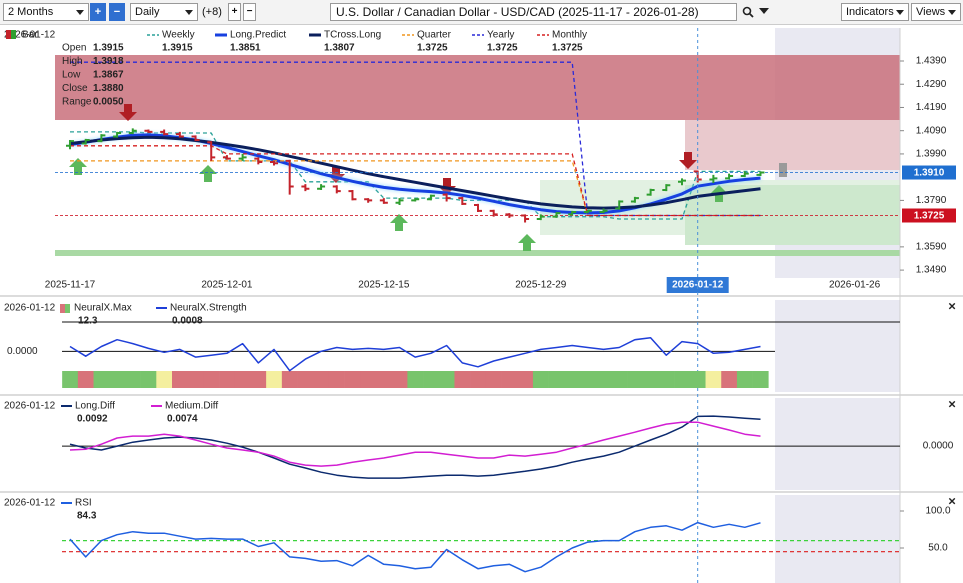  What do you see at coordinates (46, 12) in the screenshot?
I see `period-select: 2 Months` at bounding box center [46, 12].